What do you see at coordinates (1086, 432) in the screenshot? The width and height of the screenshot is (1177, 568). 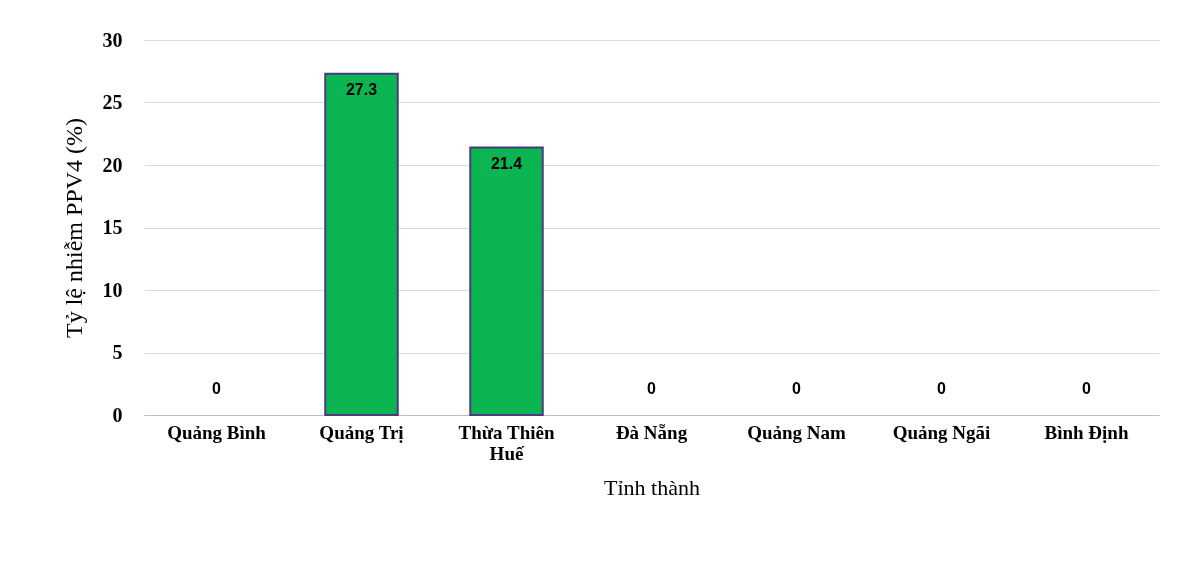 I see `x-tick-label: Bình Định` at bounding box center [1086, 432].